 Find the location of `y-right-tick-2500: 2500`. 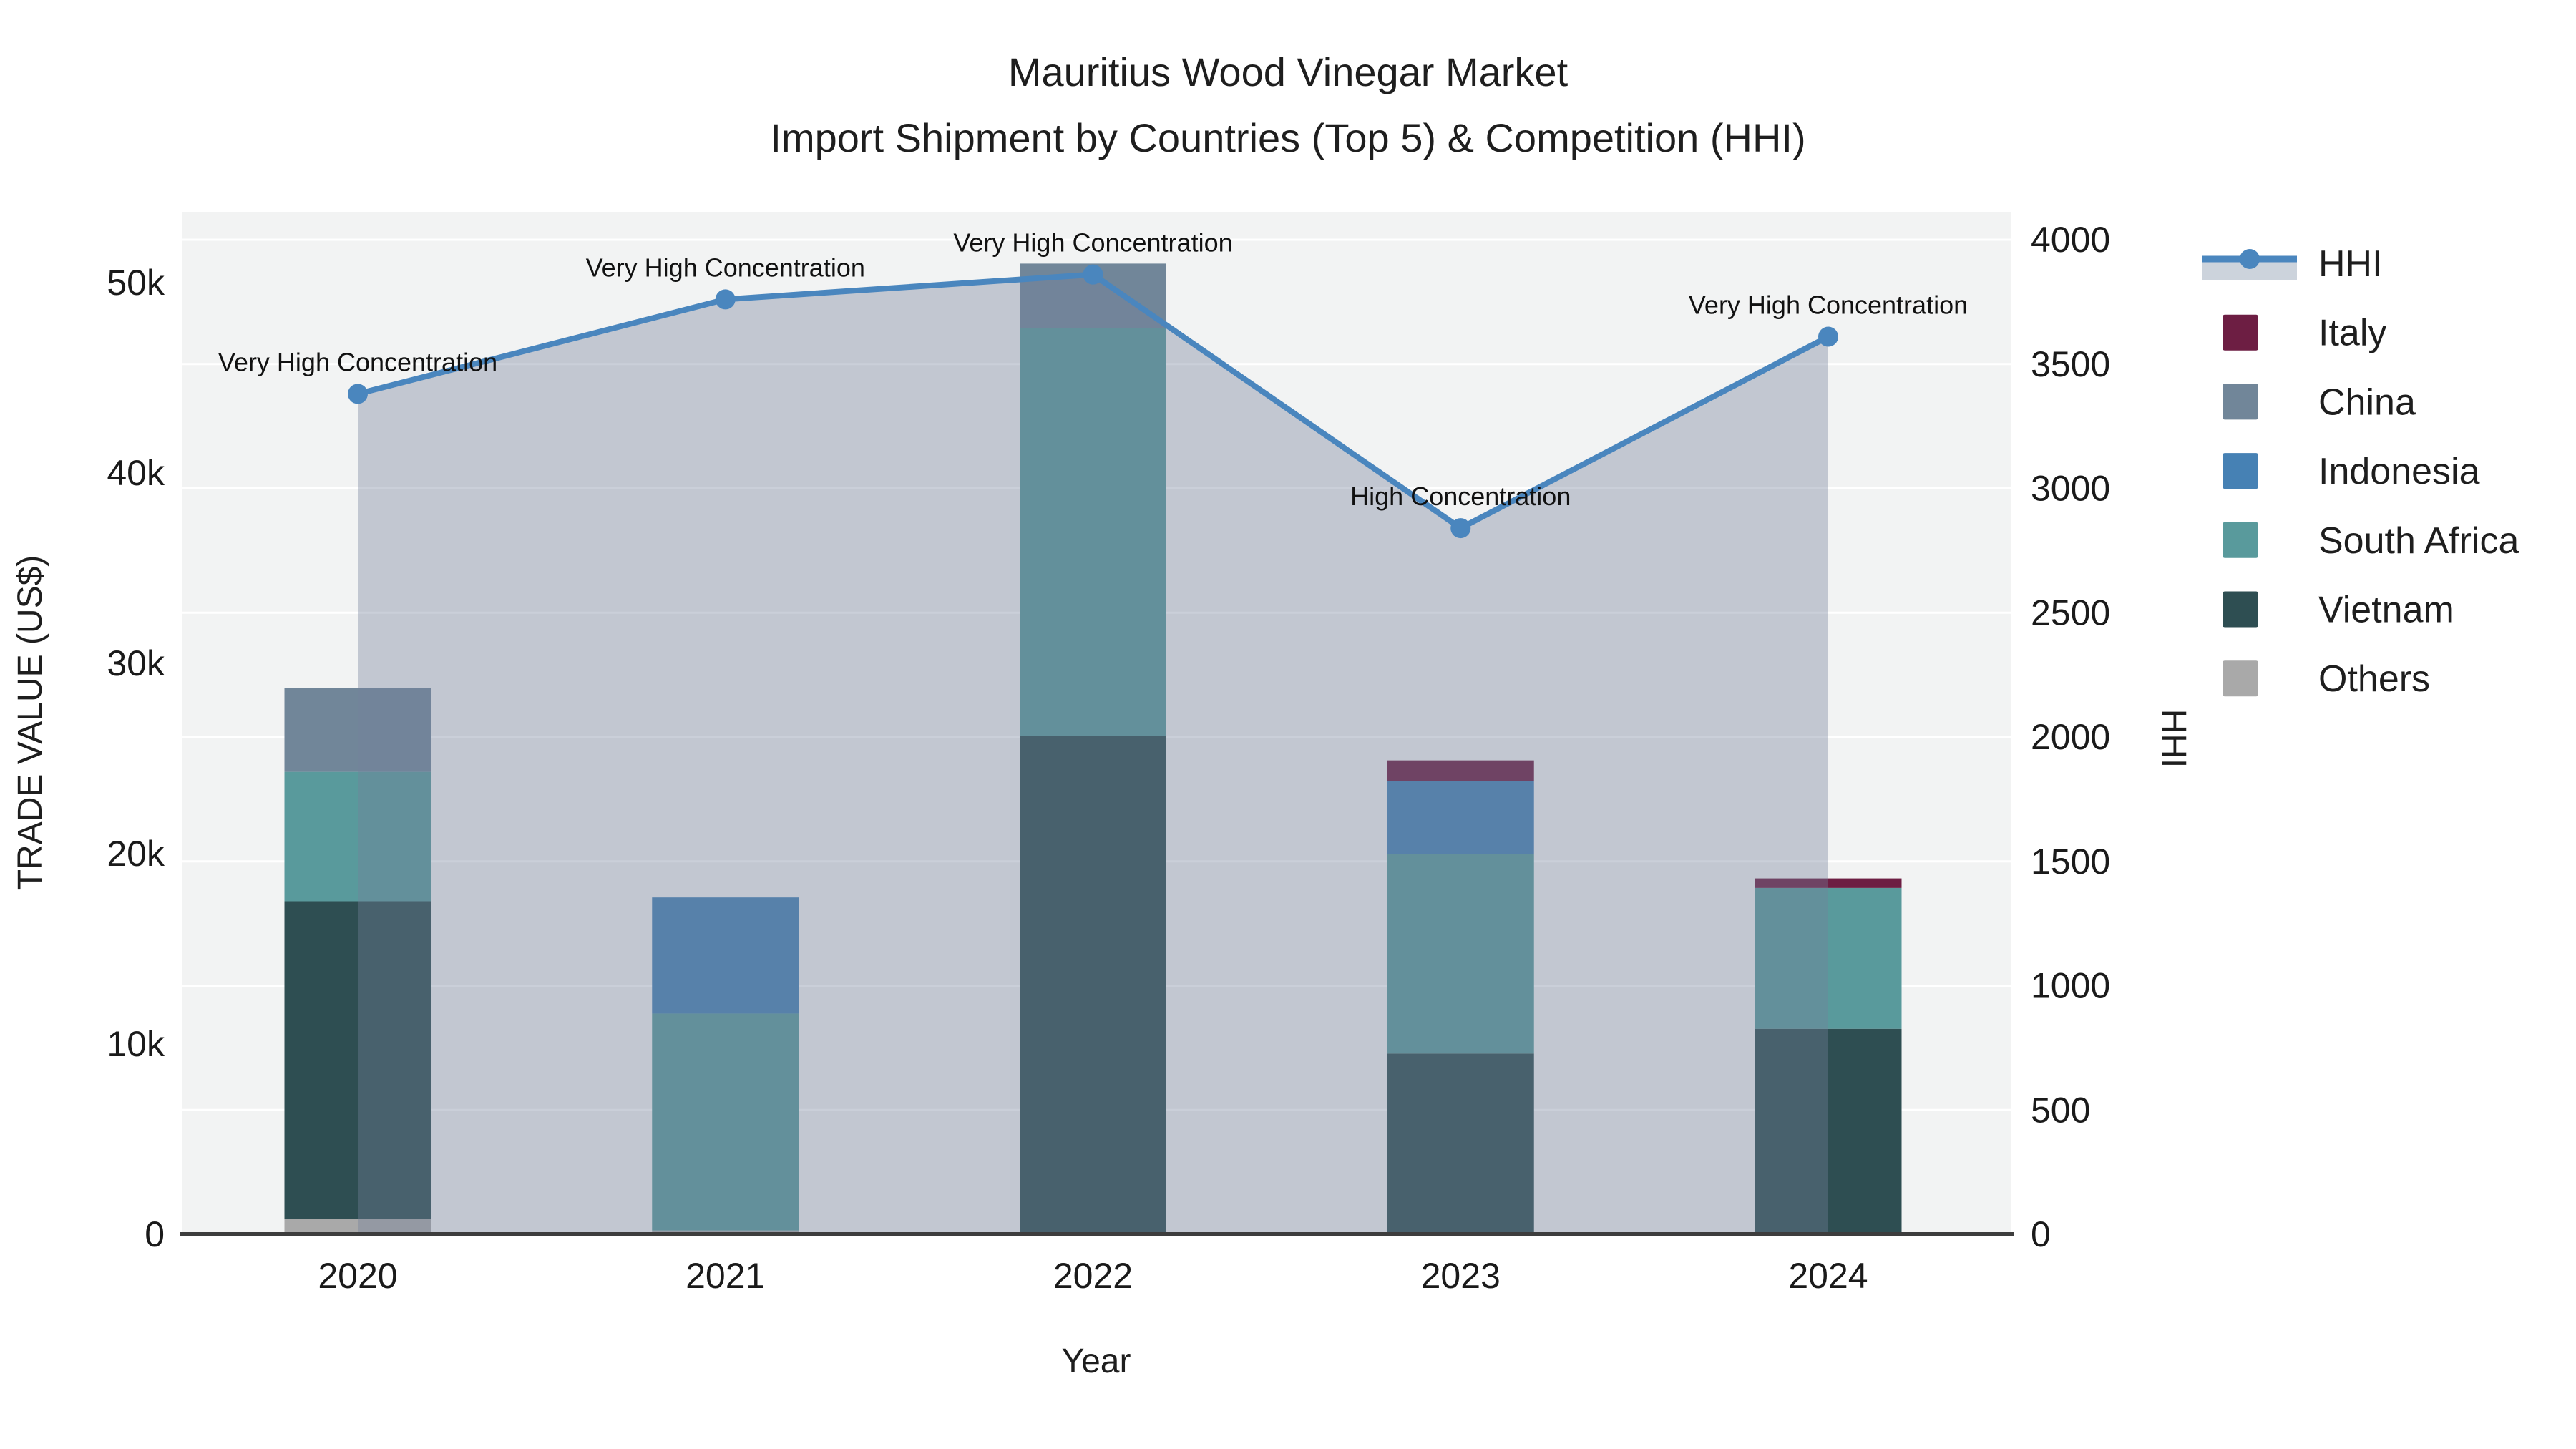

y-right-tick-2500: 2500 is located at coordinates (2070, 612).